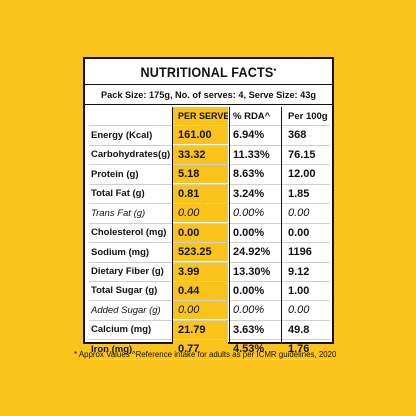 The image size is (416, 416). I want to click on table-row: Carbohydrates(g) 33.32 11.33% 76.15, so click(209, 155).